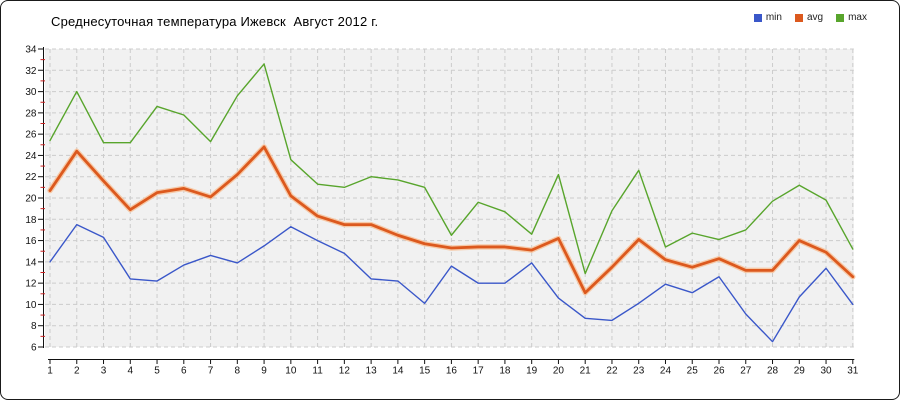 This screenshot has width=900, height=400. Describe the element at coordinates (77, 371) in the screenshot. I see `x-tick-label: 2` at that location.